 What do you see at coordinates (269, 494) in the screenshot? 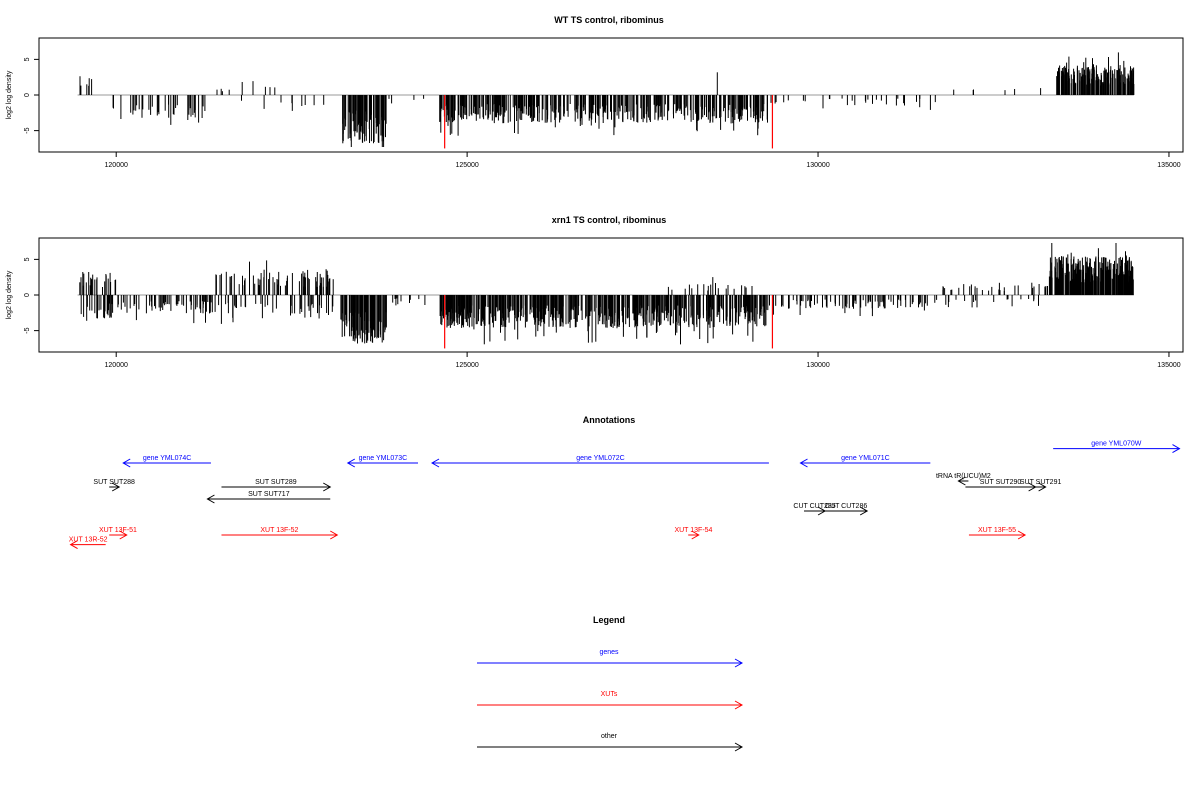
I see `feature-label: SUT SUT717` at bounding box center [269, 494].